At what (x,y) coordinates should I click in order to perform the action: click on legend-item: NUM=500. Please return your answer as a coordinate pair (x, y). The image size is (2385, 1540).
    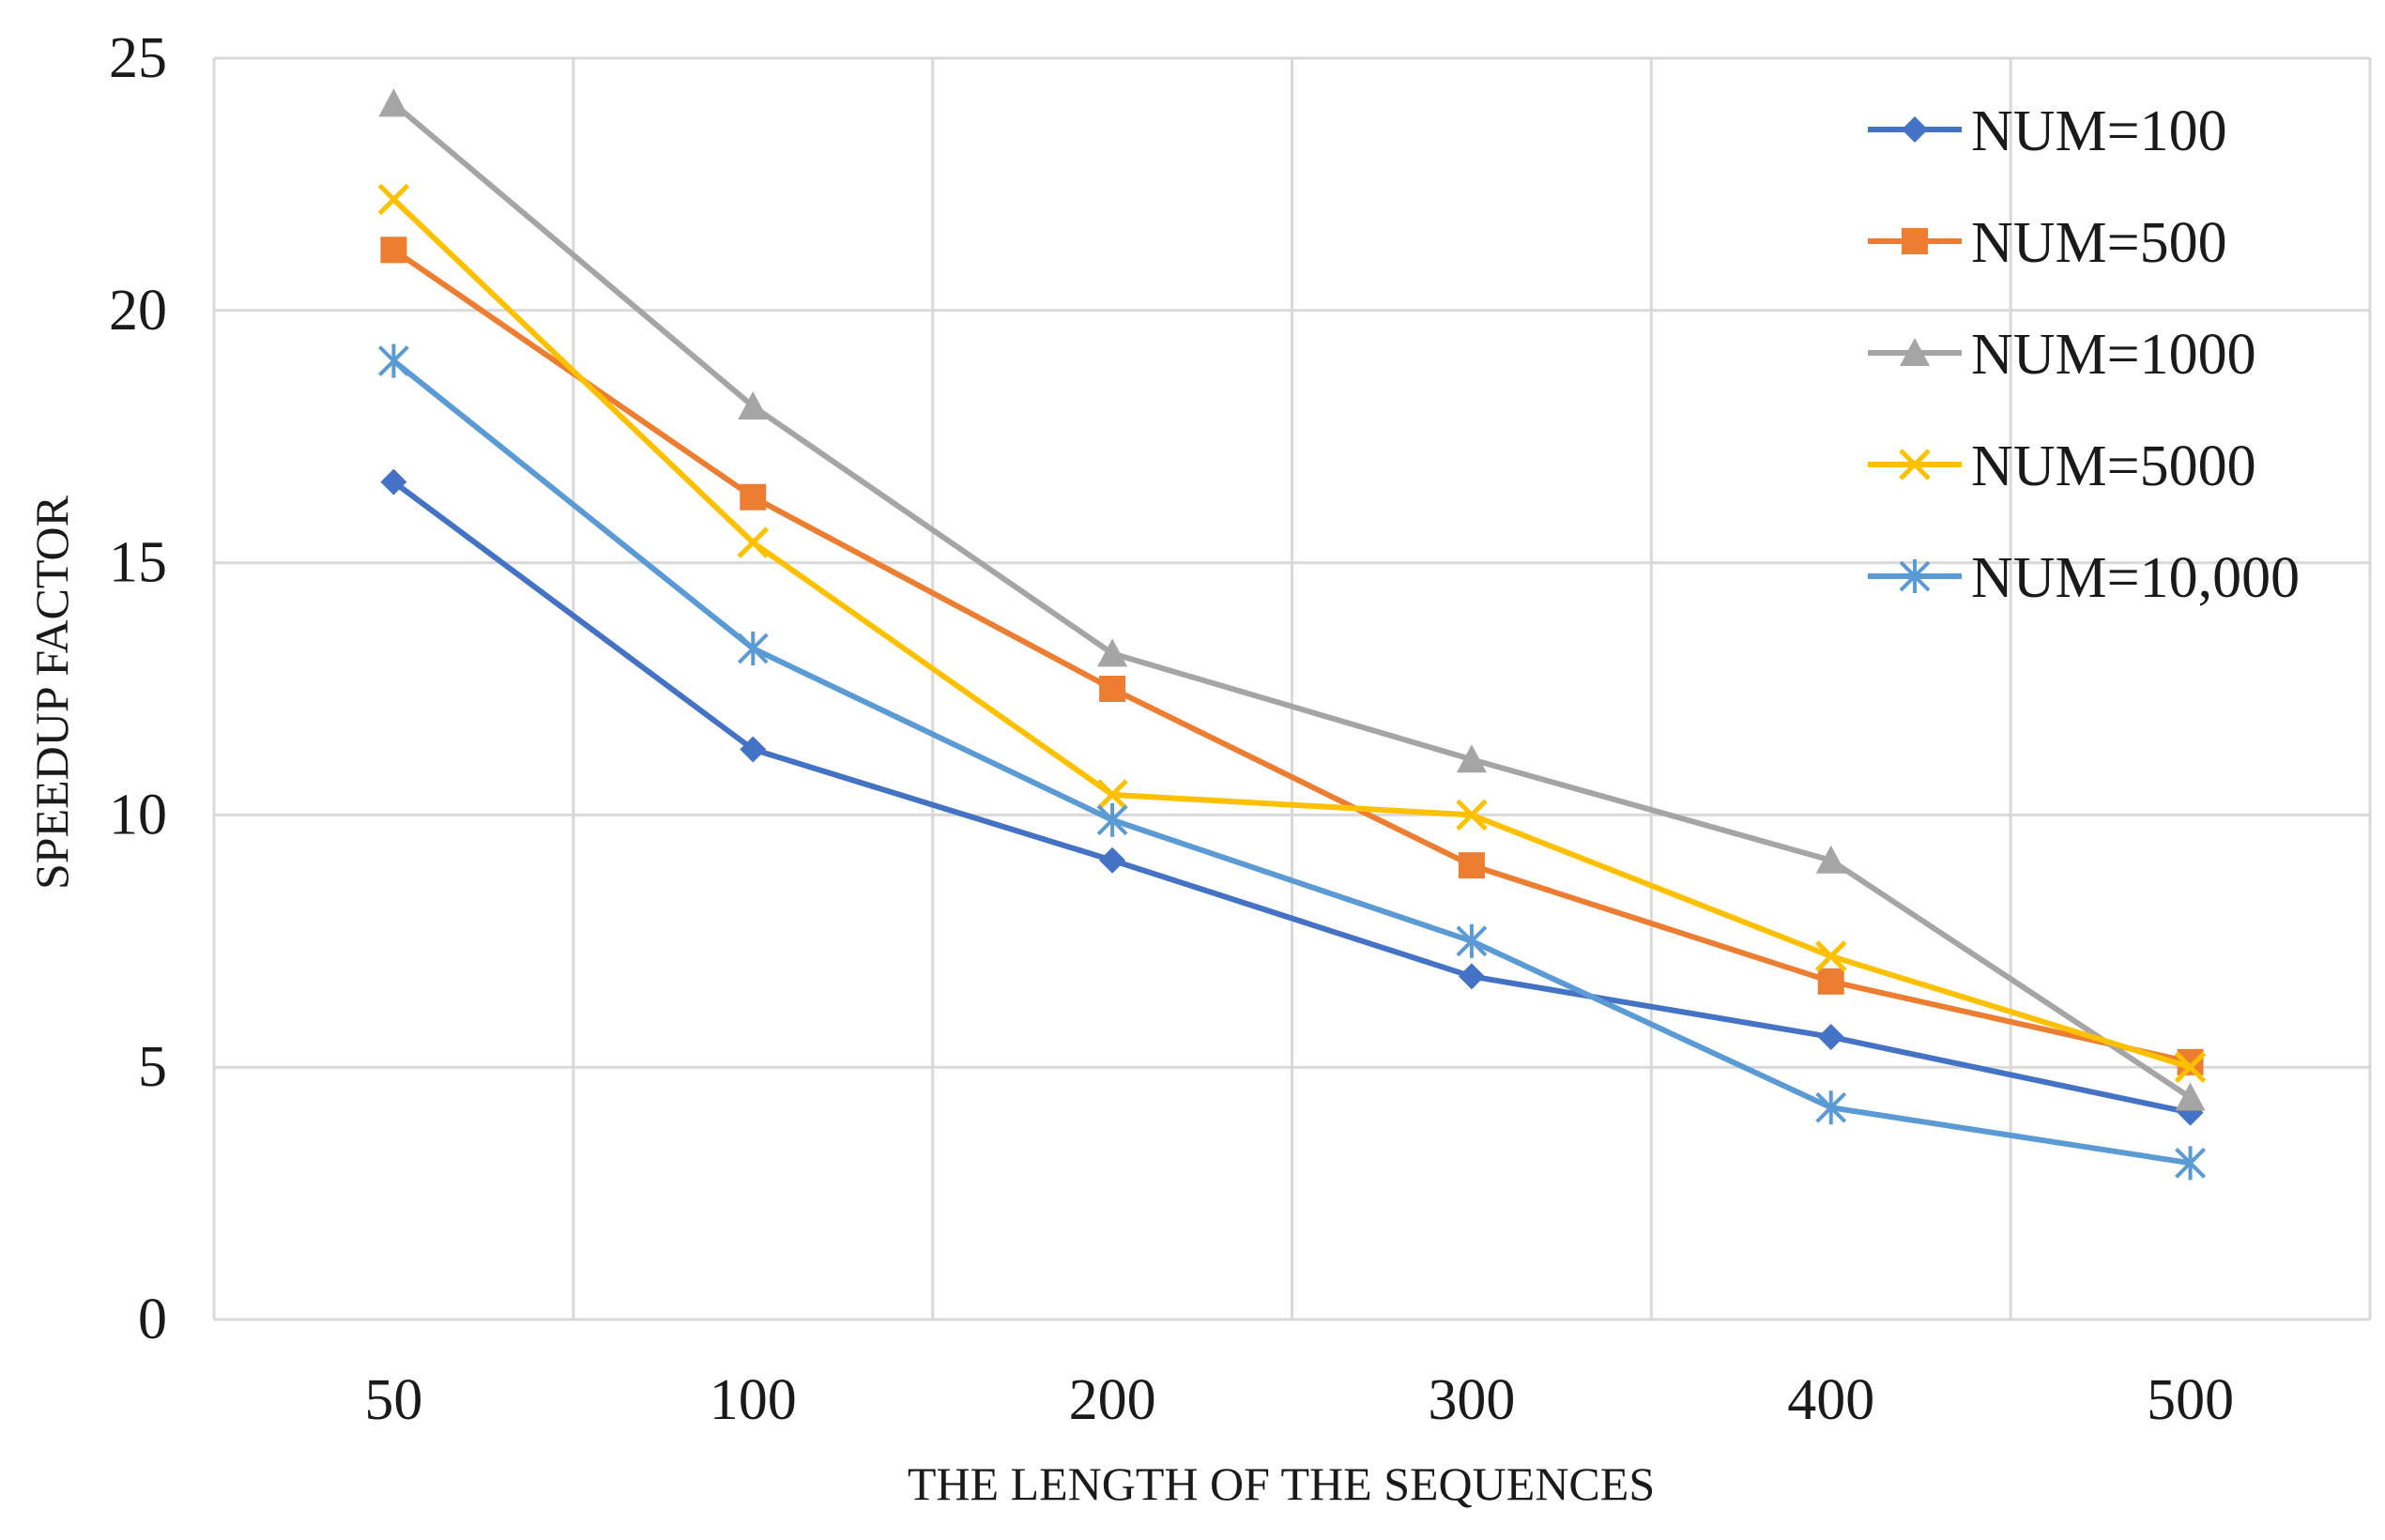
    Looking at the image, I should click on (2047, 243).